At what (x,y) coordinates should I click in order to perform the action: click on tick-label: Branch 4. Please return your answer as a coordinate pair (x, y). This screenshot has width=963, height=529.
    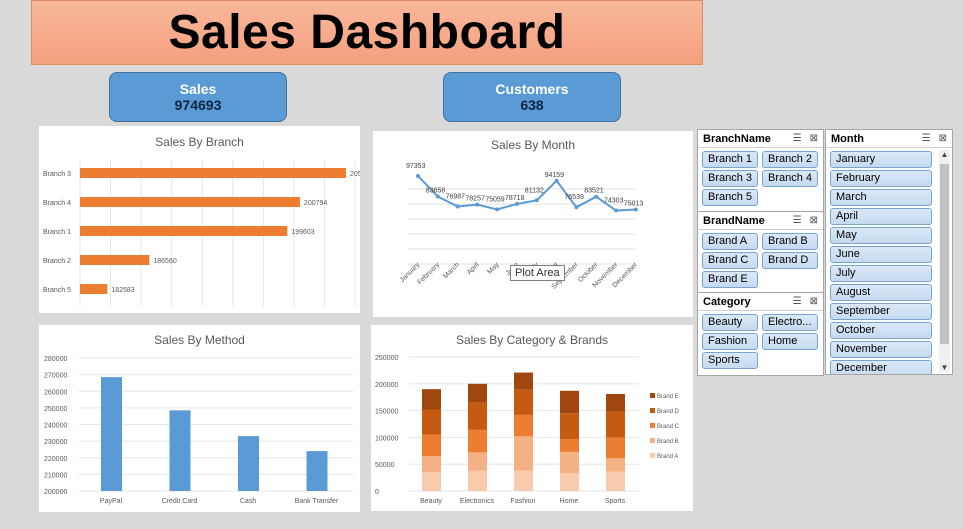
    Looking at the image, I should click on (57, 203).